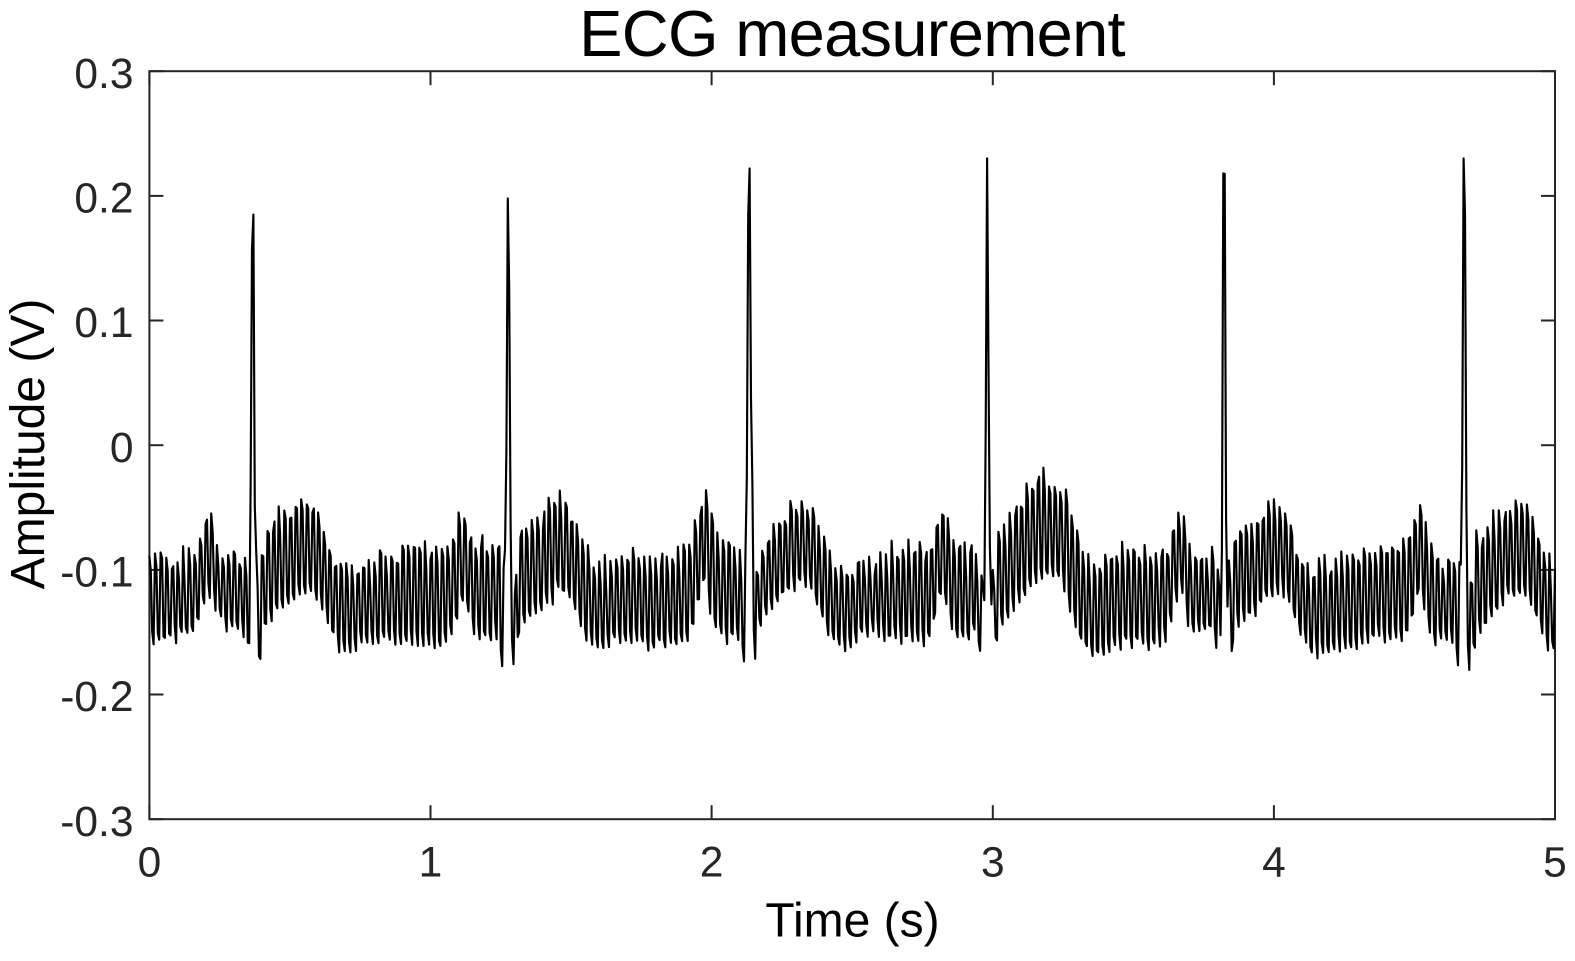  What do you see at coordinates (96, 697) in the screenshot?
I see `svg-text: -0.2` at bounding box center [96, 697].